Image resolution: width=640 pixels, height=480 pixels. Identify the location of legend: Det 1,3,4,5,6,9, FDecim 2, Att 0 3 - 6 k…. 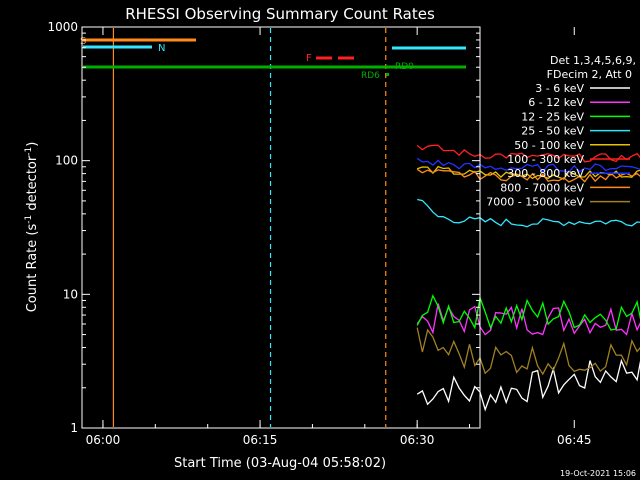
(561, 131).